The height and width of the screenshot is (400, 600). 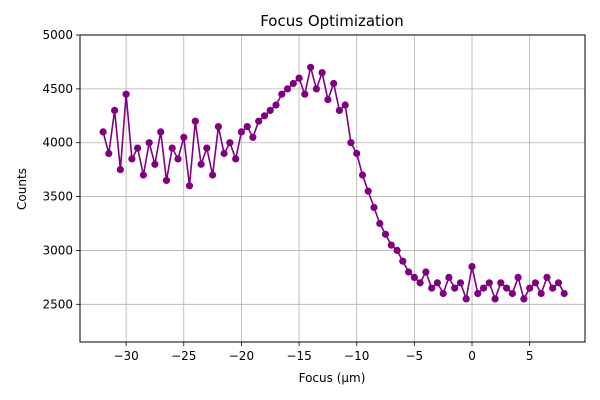 What do you see at coordinates (415, 356) in the screenshot?
I see `x-tick-label: −5` at bounding box center [415, 356].